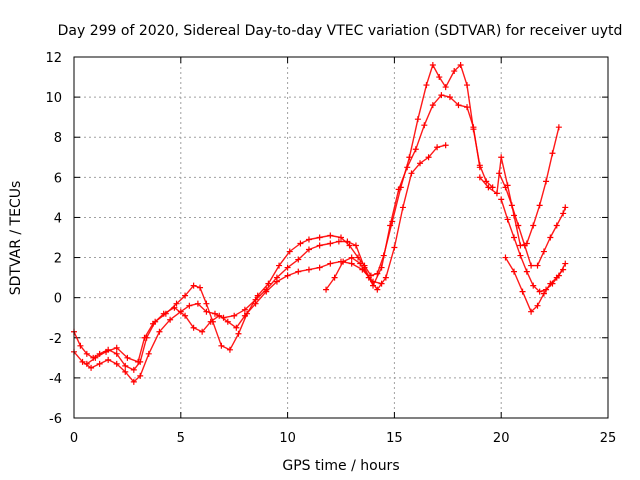  Describe the element at coordinates (340, 466) in the screenshot. I see `x-axis-label: GPS time / hours` at that location.